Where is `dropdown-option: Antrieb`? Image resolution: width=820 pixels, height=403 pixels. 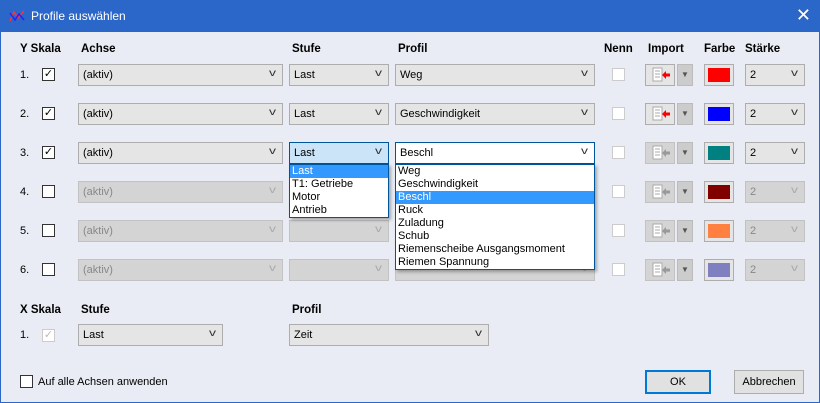
dropdown-option: Antrieb is located at coordinates (309, 210).